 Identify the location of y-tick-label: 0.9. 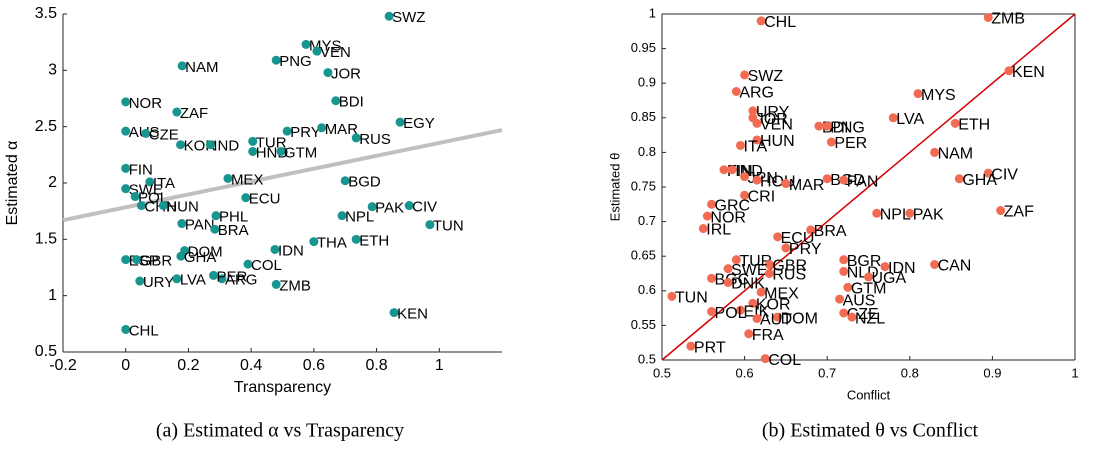
(647, 82).